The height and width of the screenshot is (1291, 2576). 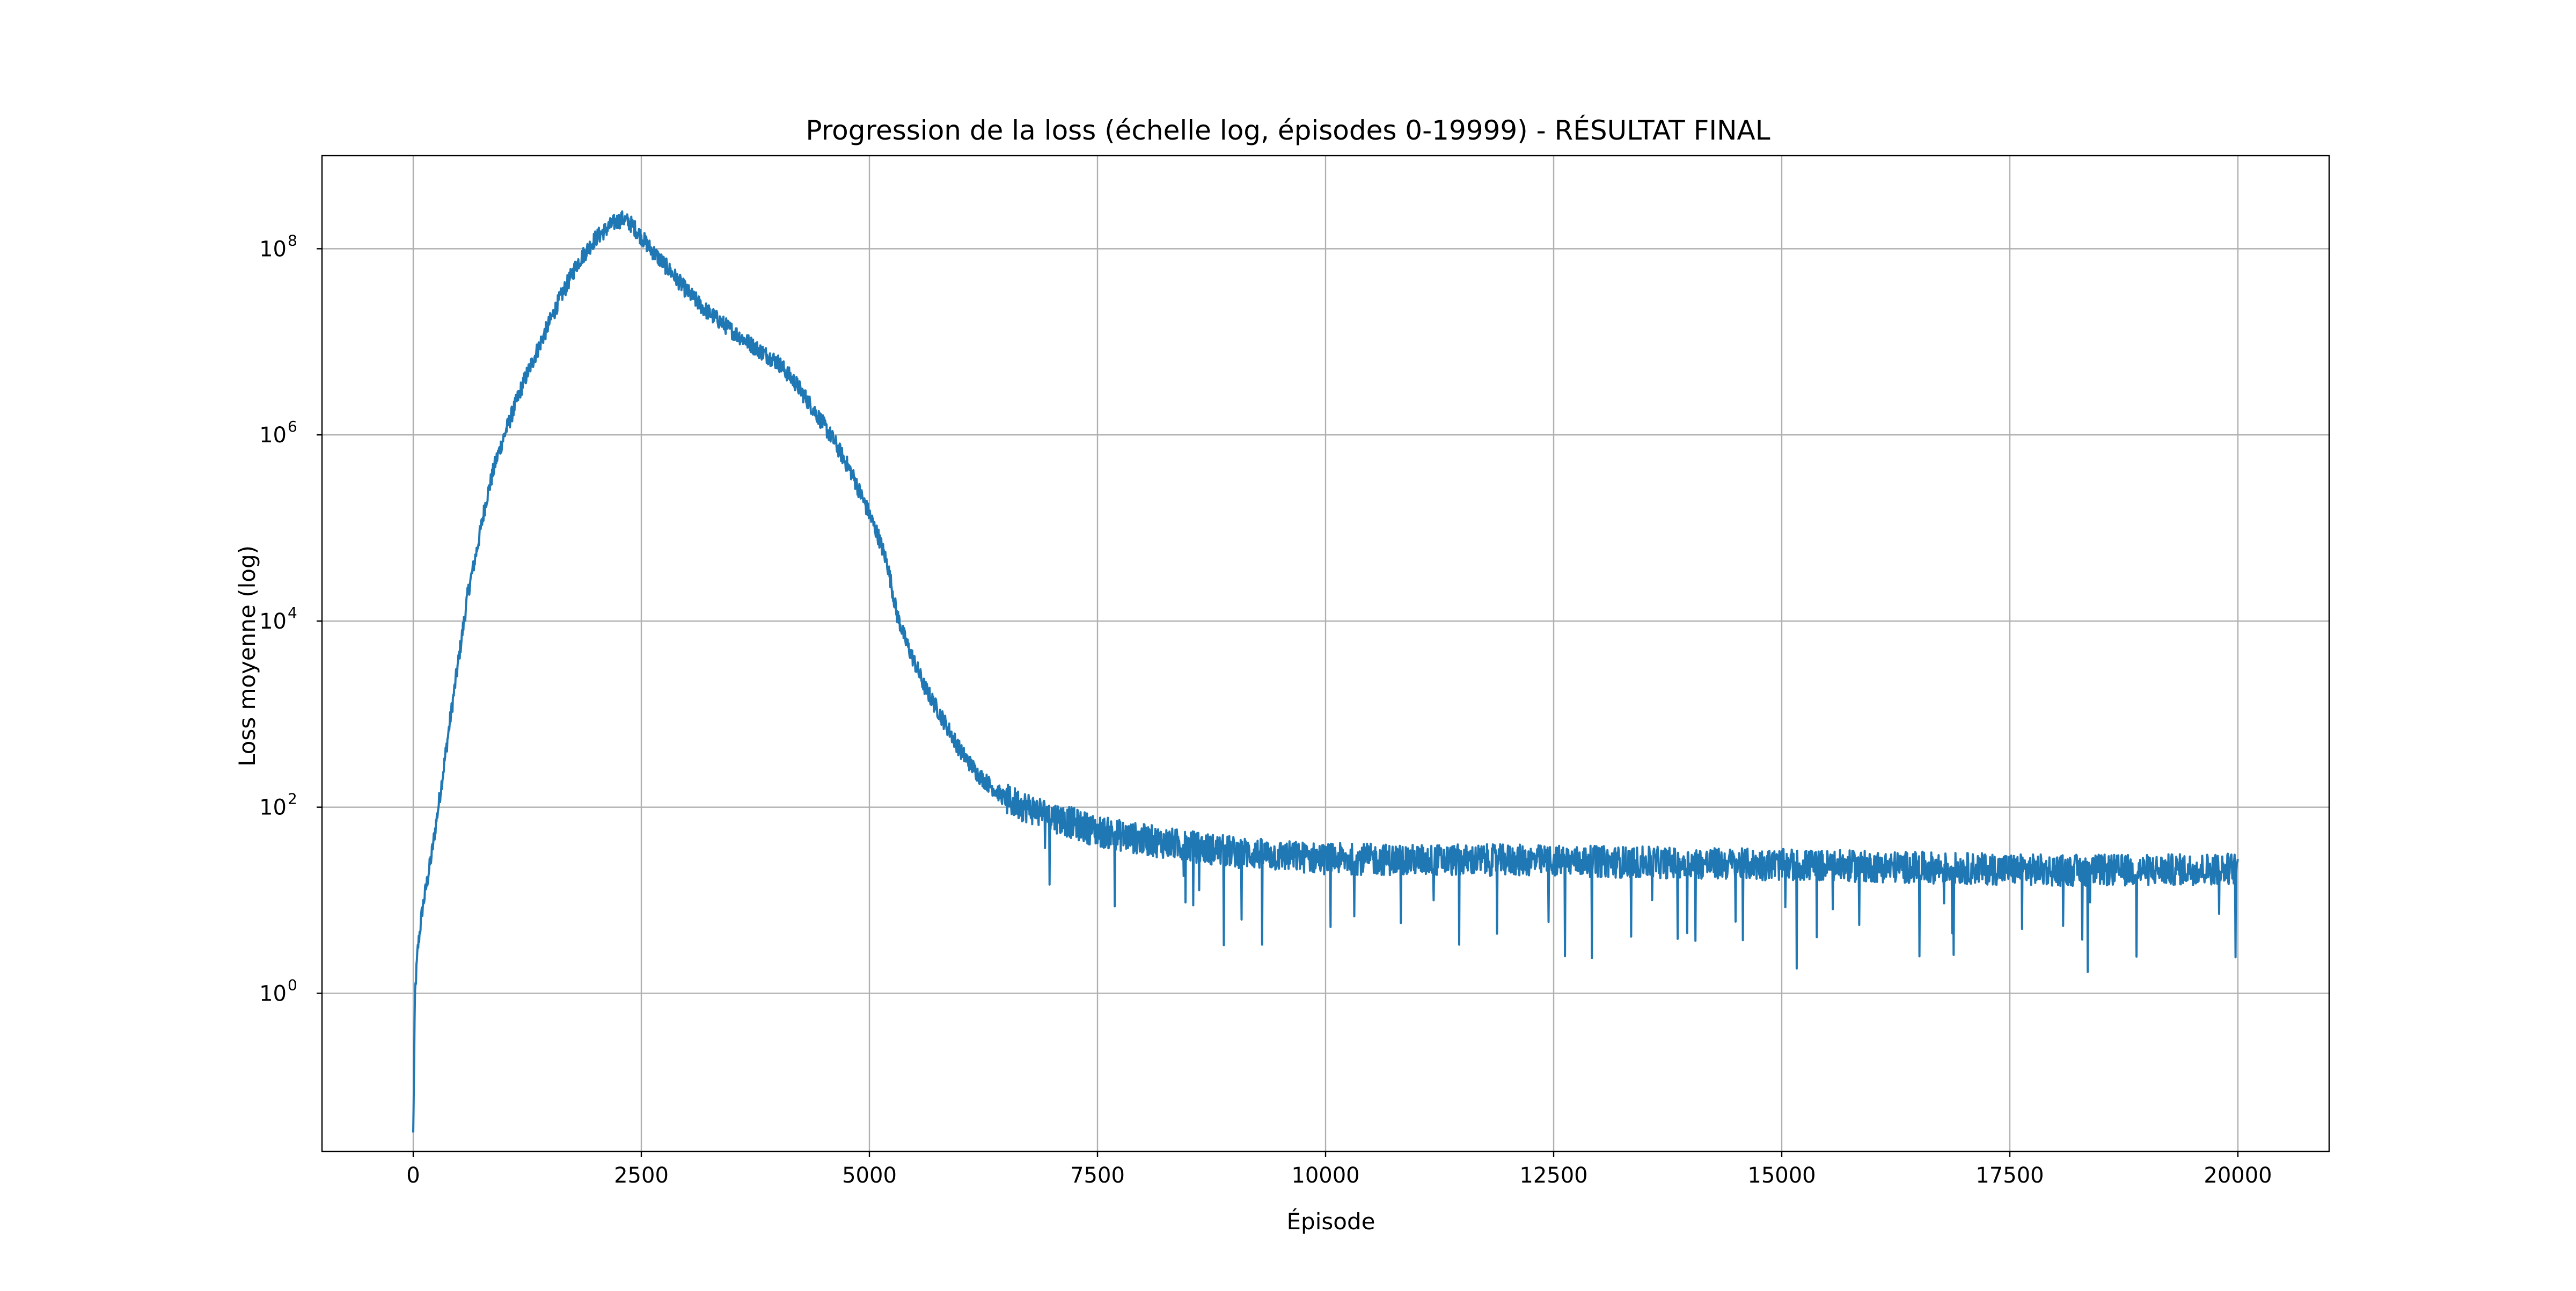 I want to click on x-tick-label: 0, so click(x=413, y=1175).